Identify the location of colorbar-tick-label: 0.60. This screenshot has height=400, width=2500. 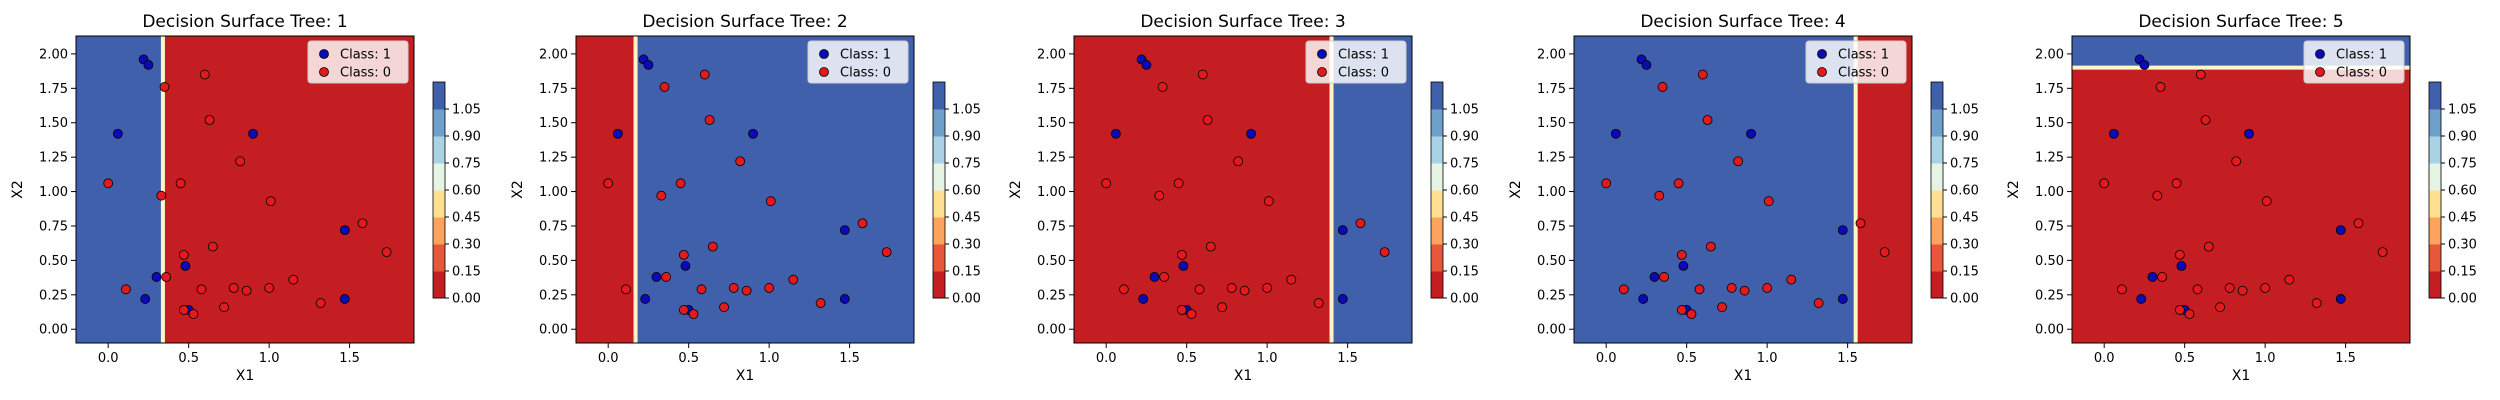
(2462, 191).